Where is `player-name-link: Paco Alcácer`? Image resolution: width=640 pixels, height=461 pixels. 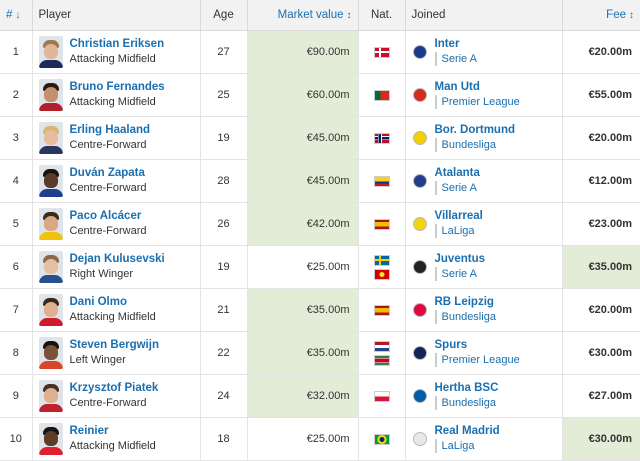
player-name-link: Paco Alcácer is located at coordinates (105, 216).